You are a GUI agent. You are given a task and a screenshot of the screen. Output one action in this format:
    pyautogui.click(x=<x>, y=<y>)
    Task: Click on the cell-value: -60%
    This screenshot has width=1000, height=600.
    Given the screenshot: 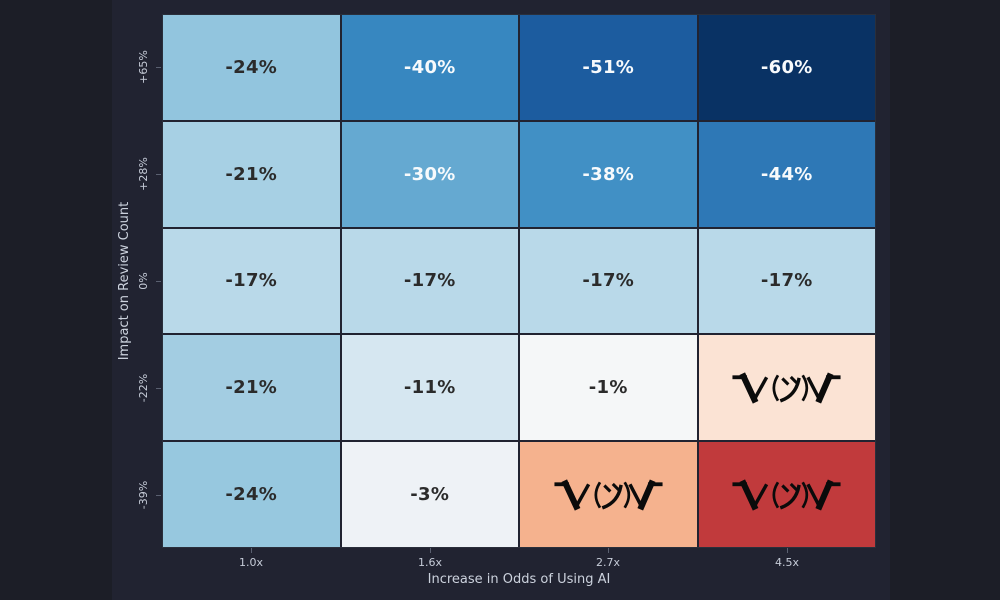 What is the action you would take?
    pyautogui.click(x=786, y=67)
    